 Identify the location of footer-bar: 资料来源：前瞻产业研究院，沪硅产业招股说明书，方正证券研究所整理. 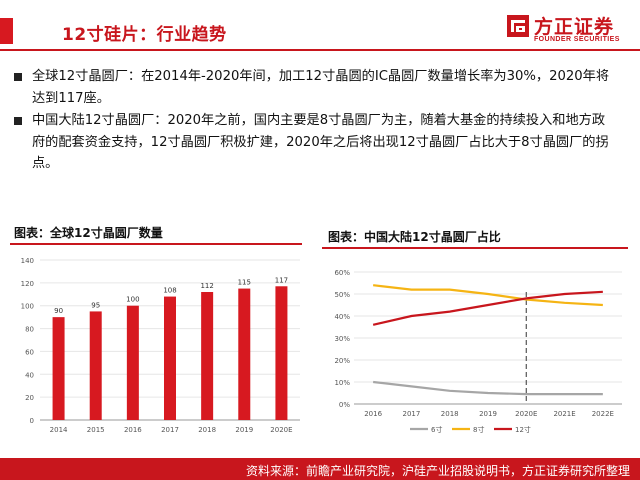
(320, 469).